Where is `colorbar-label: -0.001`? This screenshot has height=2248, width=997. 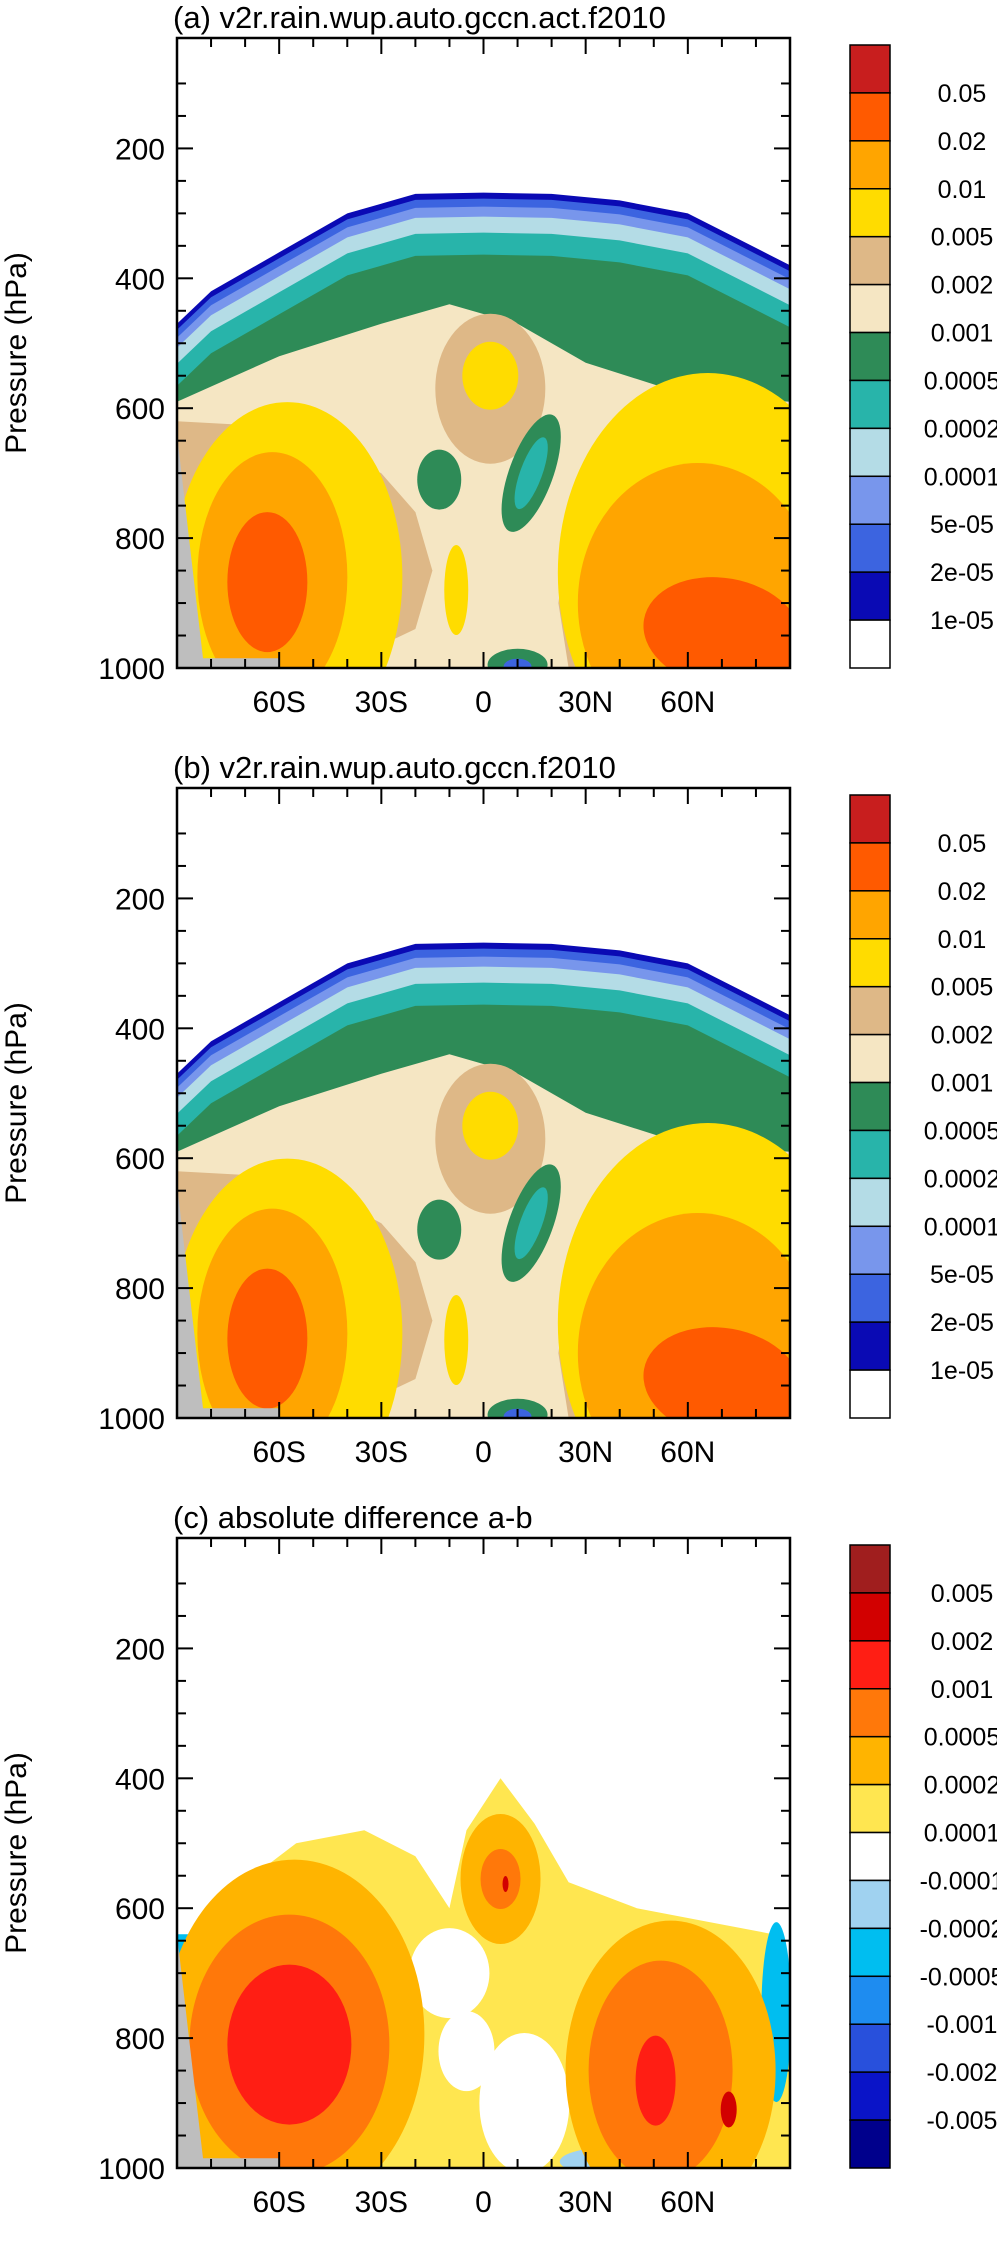 colorbar-label: -0.001 is located at coordinates (962, 2025).